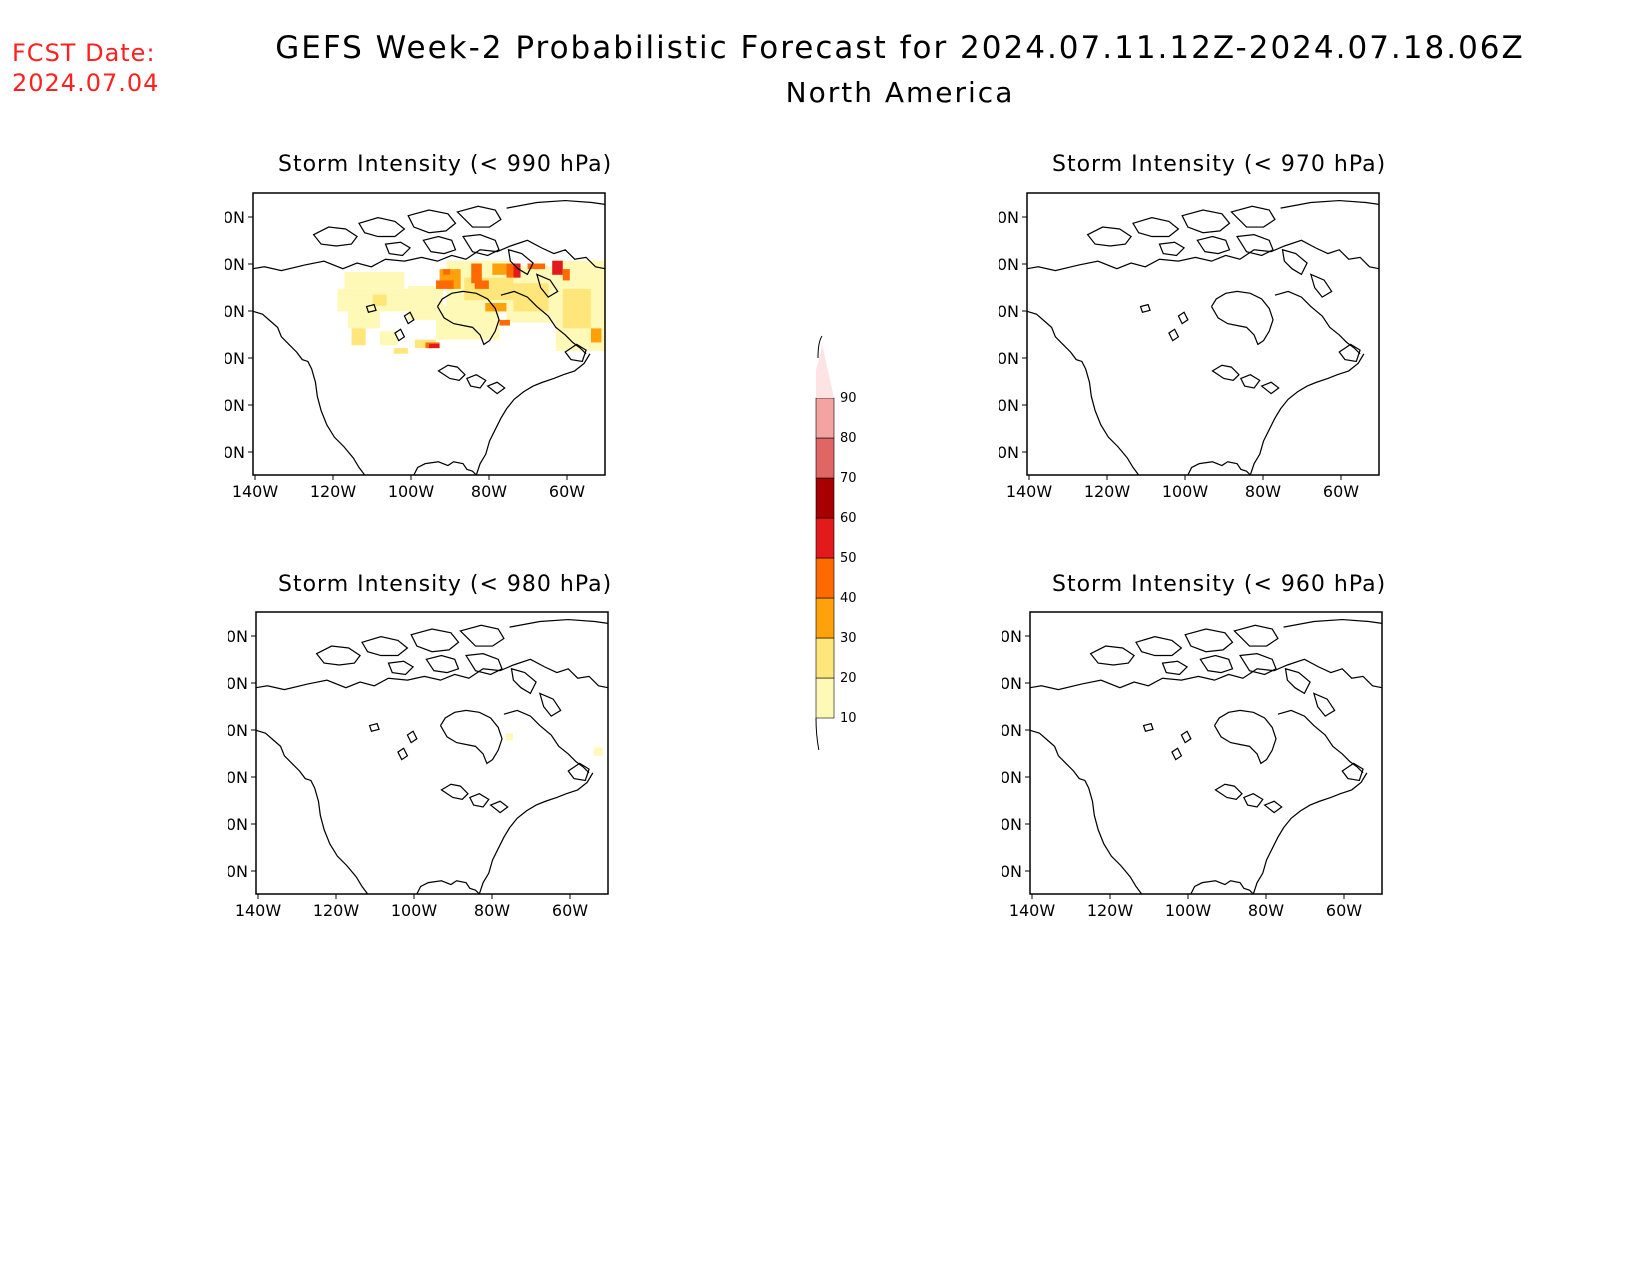 The image size is (1650, 1275). Describe the element at coordinates (836, 542) in the screenshot. I see `colorbar: 10 20 30 40 50 60 70 80 90` at that location.